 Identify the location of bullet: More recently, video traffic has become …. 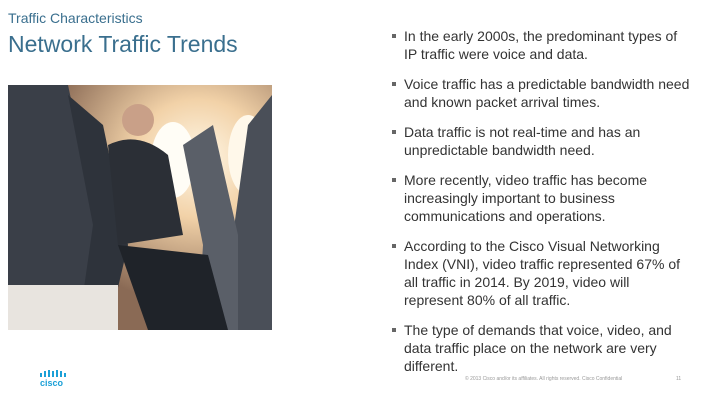
(540, 198).